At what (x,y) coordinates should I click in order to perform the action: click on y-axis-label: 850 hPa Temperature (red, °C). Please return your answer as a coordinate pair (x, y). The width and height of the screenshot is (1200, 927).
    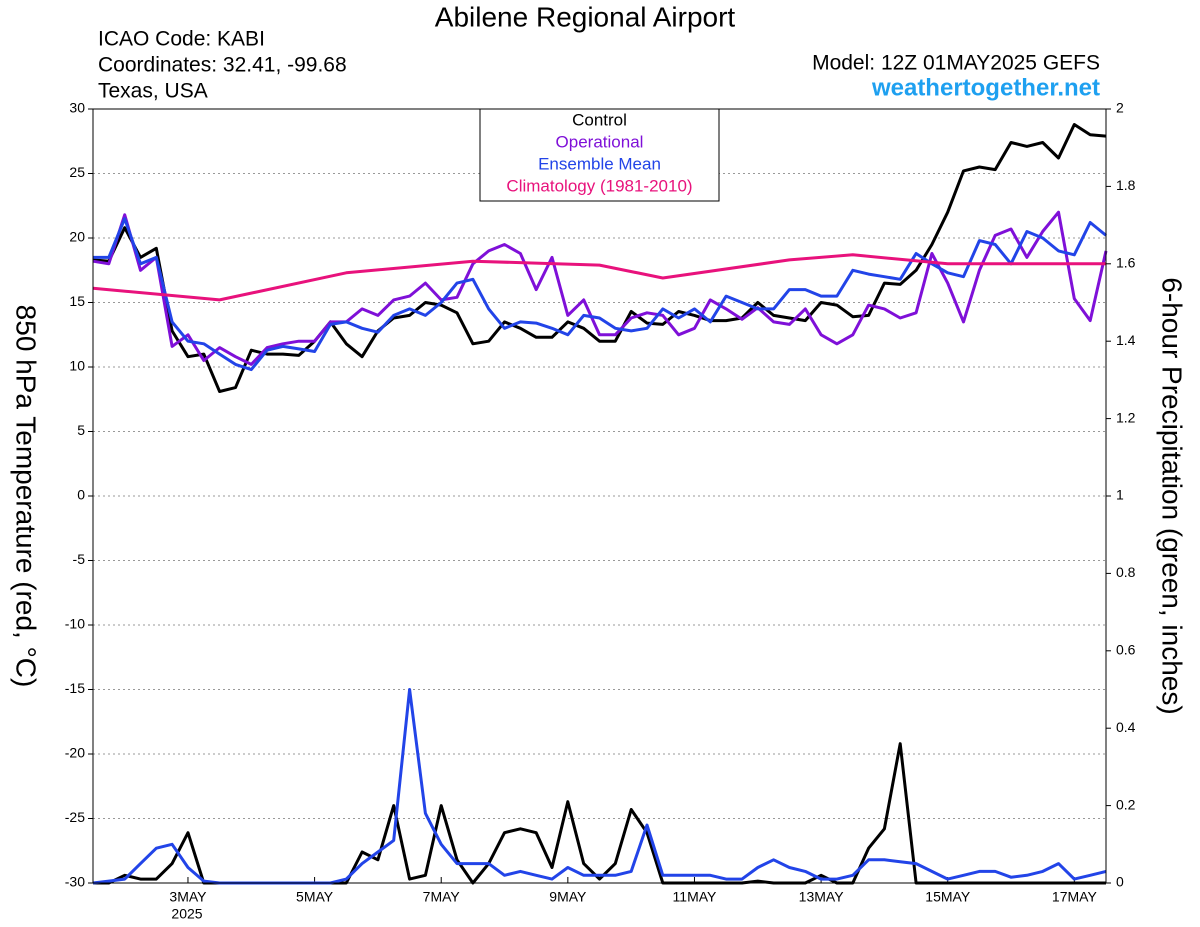
    Looking at the image, I should click on (26, 496).